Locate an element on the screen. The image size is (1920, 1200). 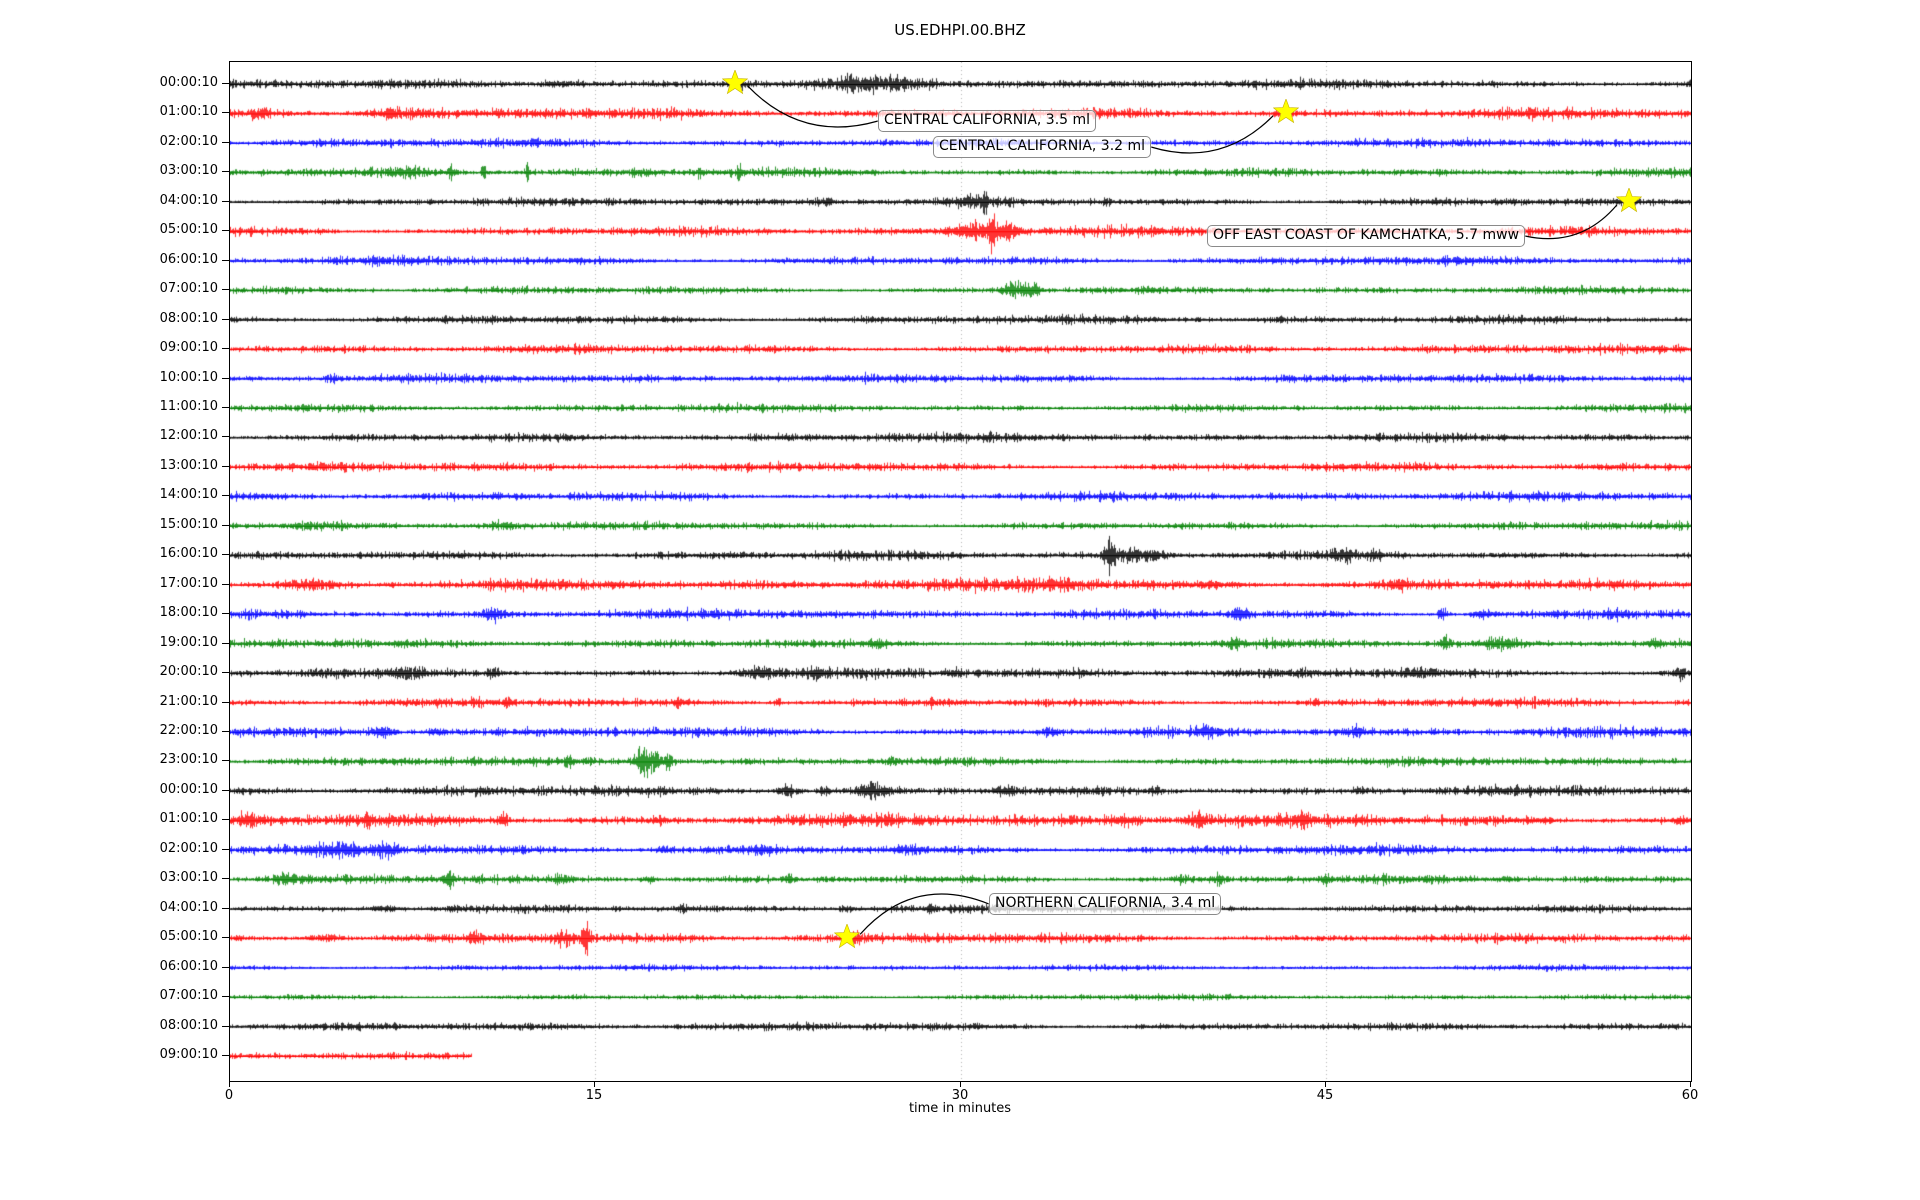
x-tick-label: 0 is located at coordinates (229, 1095).